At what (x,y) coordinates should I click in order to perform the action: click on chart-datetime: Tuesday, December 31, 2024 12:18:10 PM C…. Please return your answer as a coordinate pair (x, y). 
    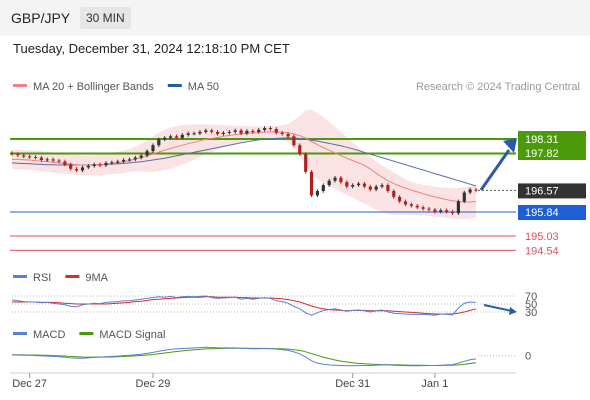
    Looking at the image, I should click on (151, 48).